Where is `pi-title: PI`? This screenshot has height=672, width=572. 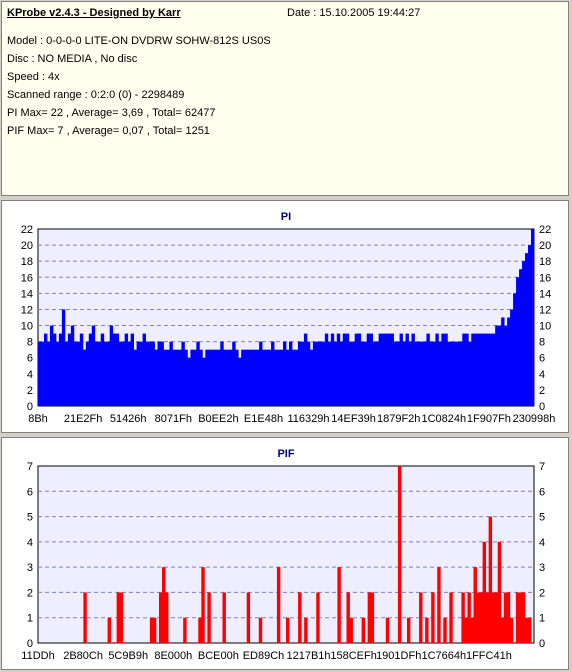 pi-title: PI is located at coordinates (286, 217).